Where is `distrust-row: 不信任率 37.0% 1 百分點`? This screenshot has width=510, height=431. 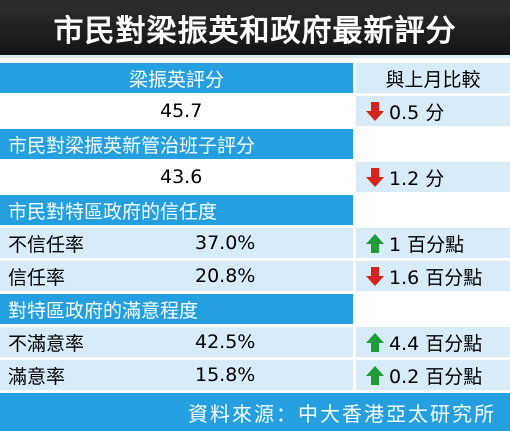 distrust-row: 不信任率 37.0% 1 百分點 is located at coordinates (255, 243).